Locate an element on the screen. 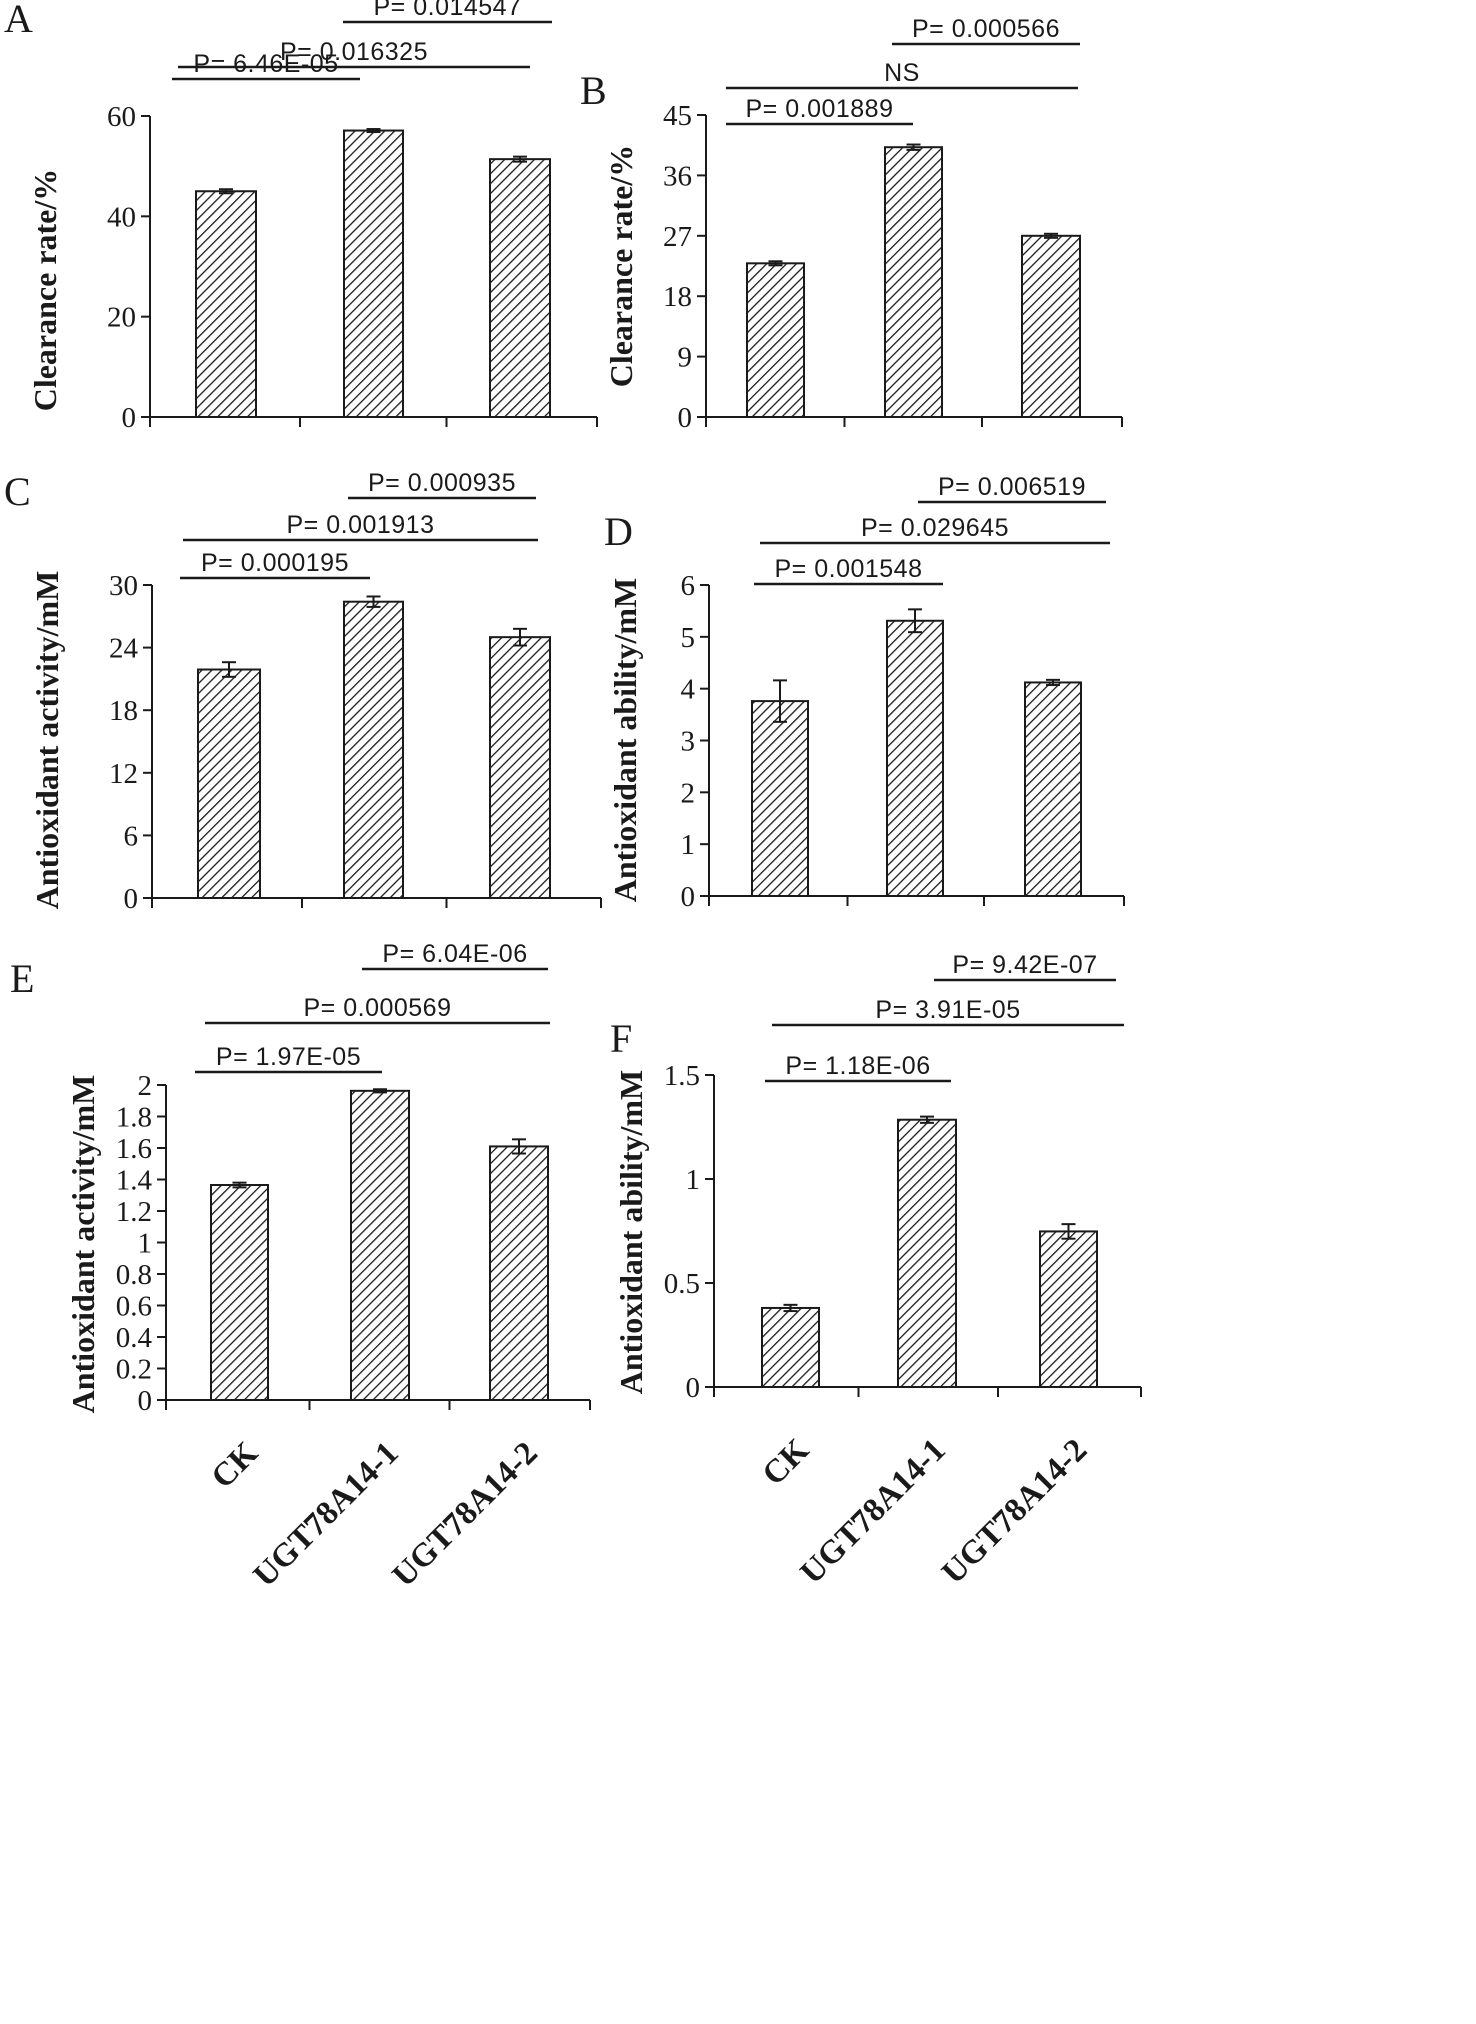 The height and width of the screenshot is (2024, 1476). y-tick-label: 1.2 is located at coordinates (134, 1212).